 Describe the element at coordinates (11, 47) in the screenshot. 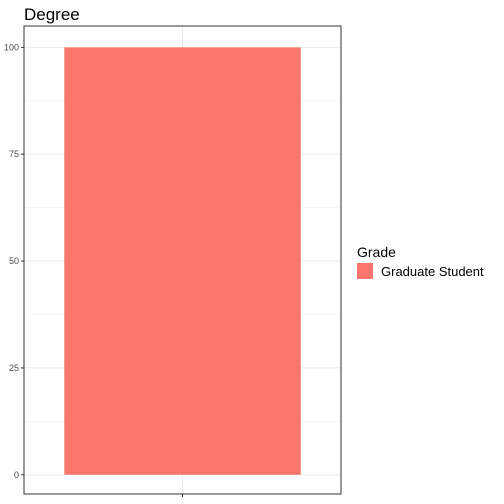

I see `y-tick-label: 100` at that location.